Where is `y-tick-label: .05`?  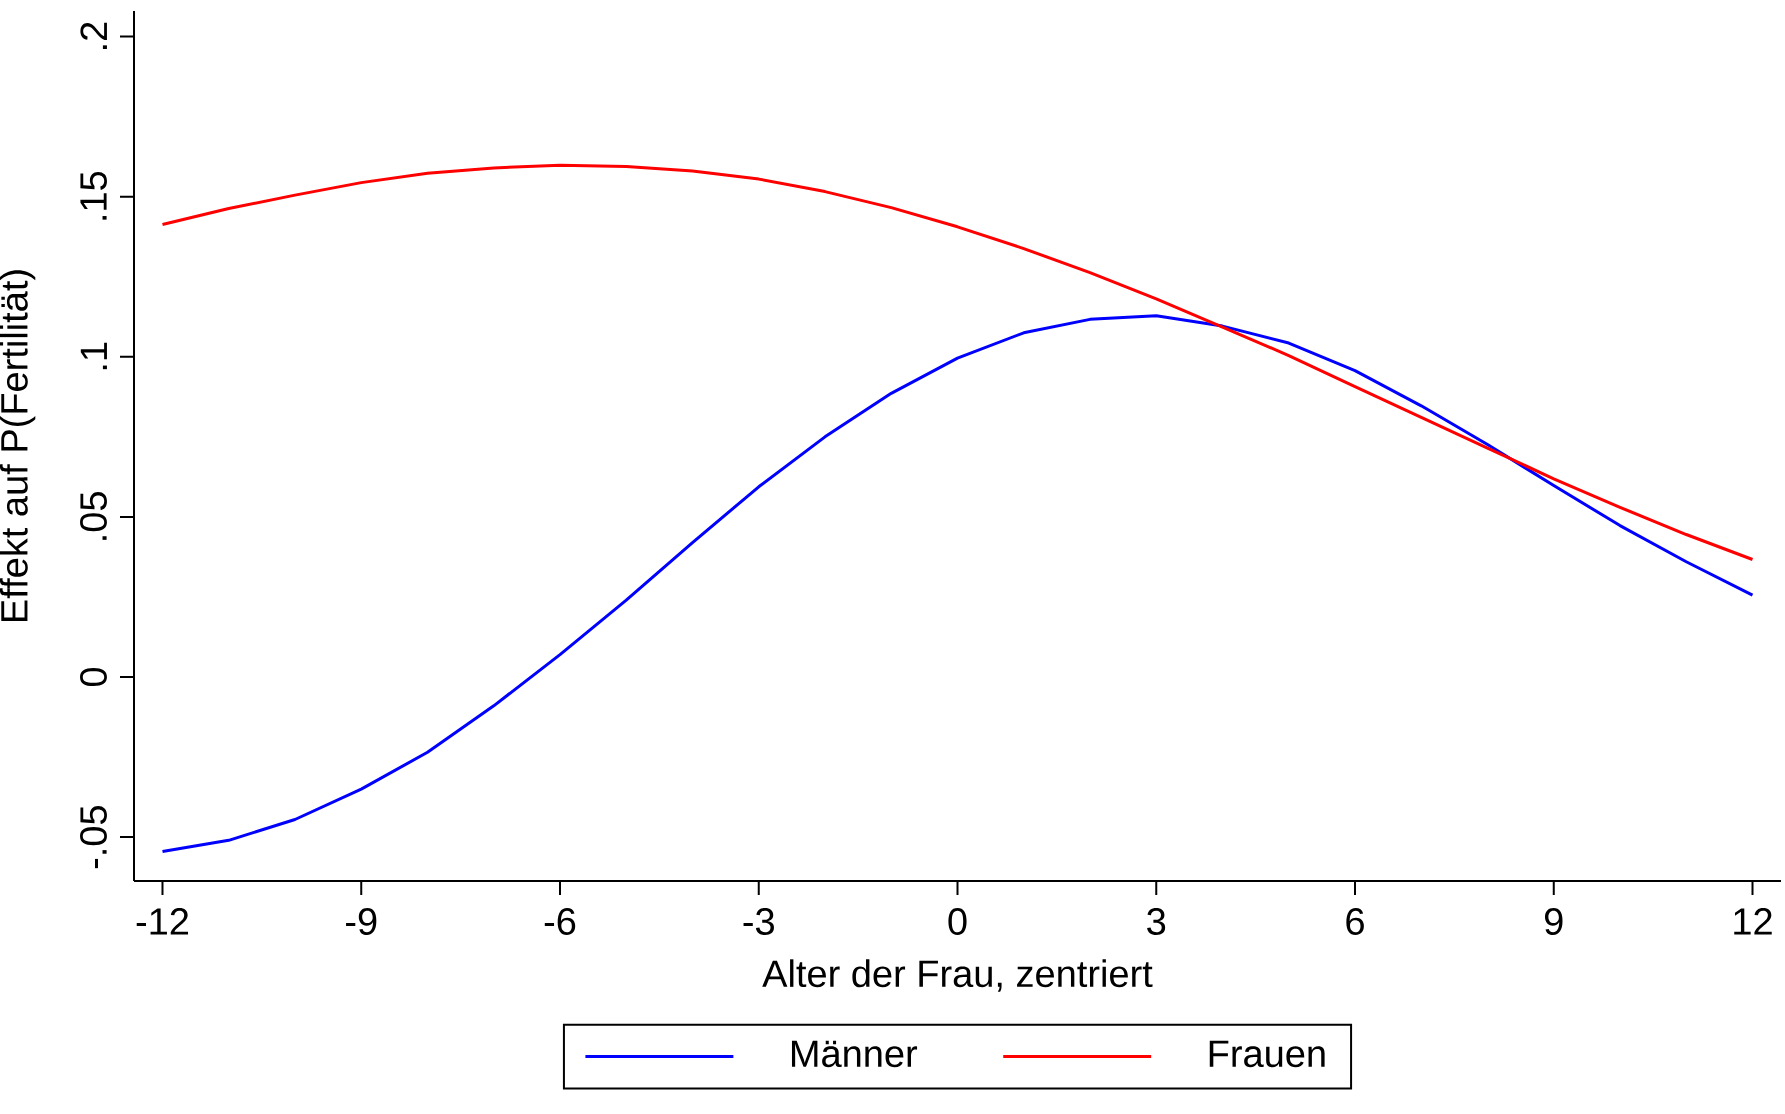
y-tick-label: .05 is located at coordinates (93, 516).